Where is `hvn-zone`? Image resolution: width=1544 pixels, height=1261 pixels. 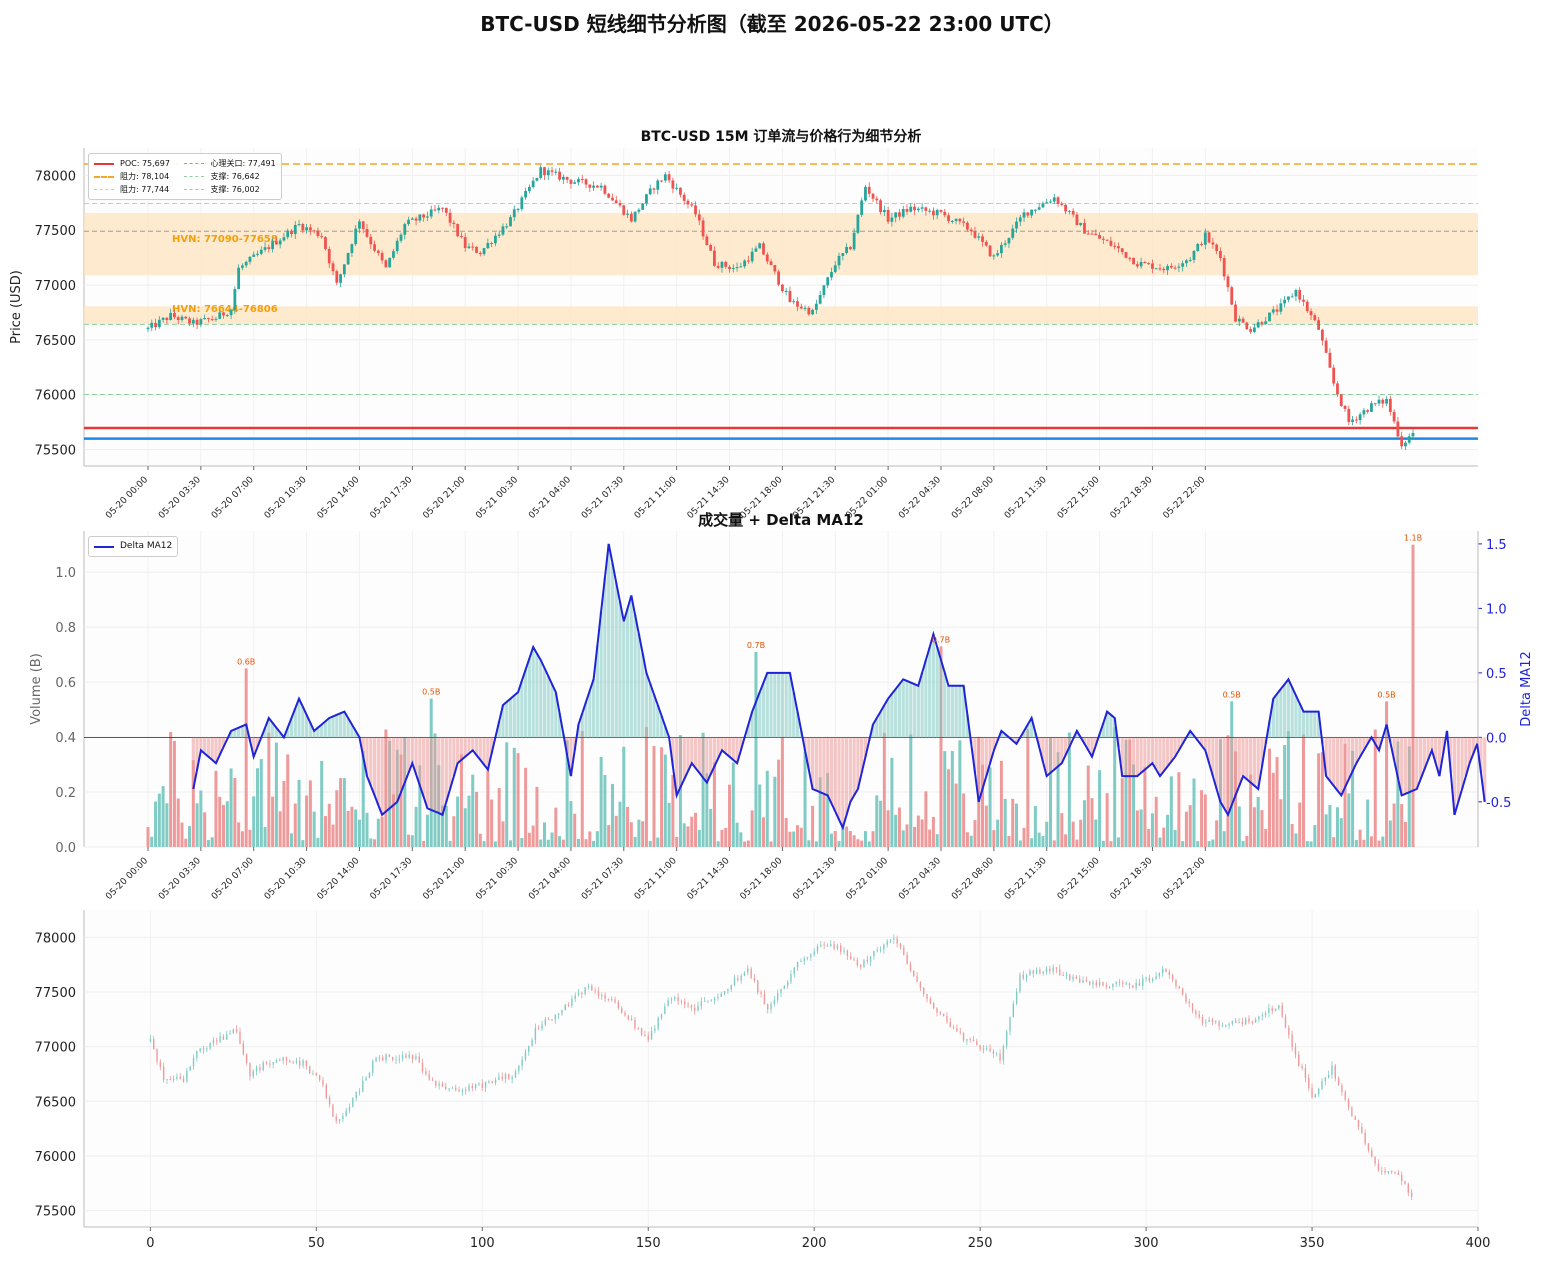
hvn-zone is located at coordinates (781, 315).